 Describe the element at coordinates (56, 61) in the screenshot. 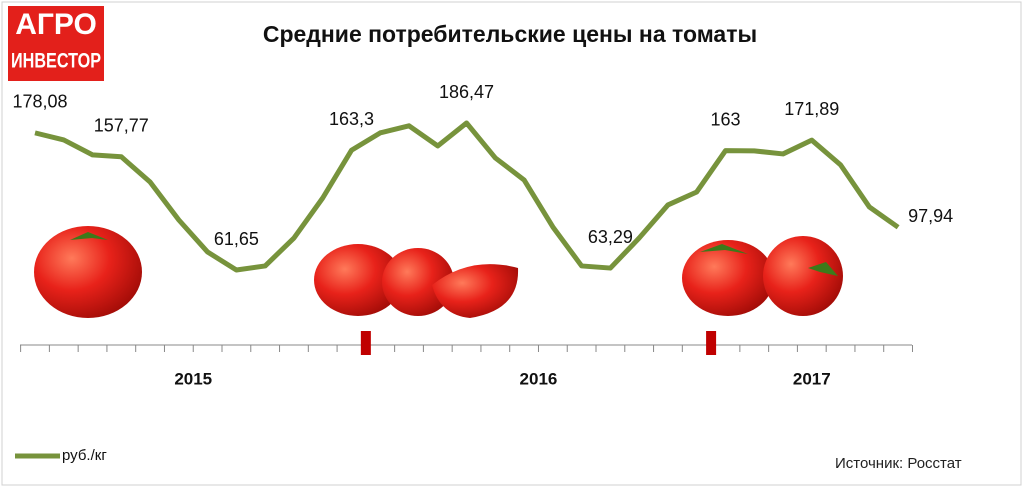

I see `logo-text: ИНВЕСТОР` at that location.